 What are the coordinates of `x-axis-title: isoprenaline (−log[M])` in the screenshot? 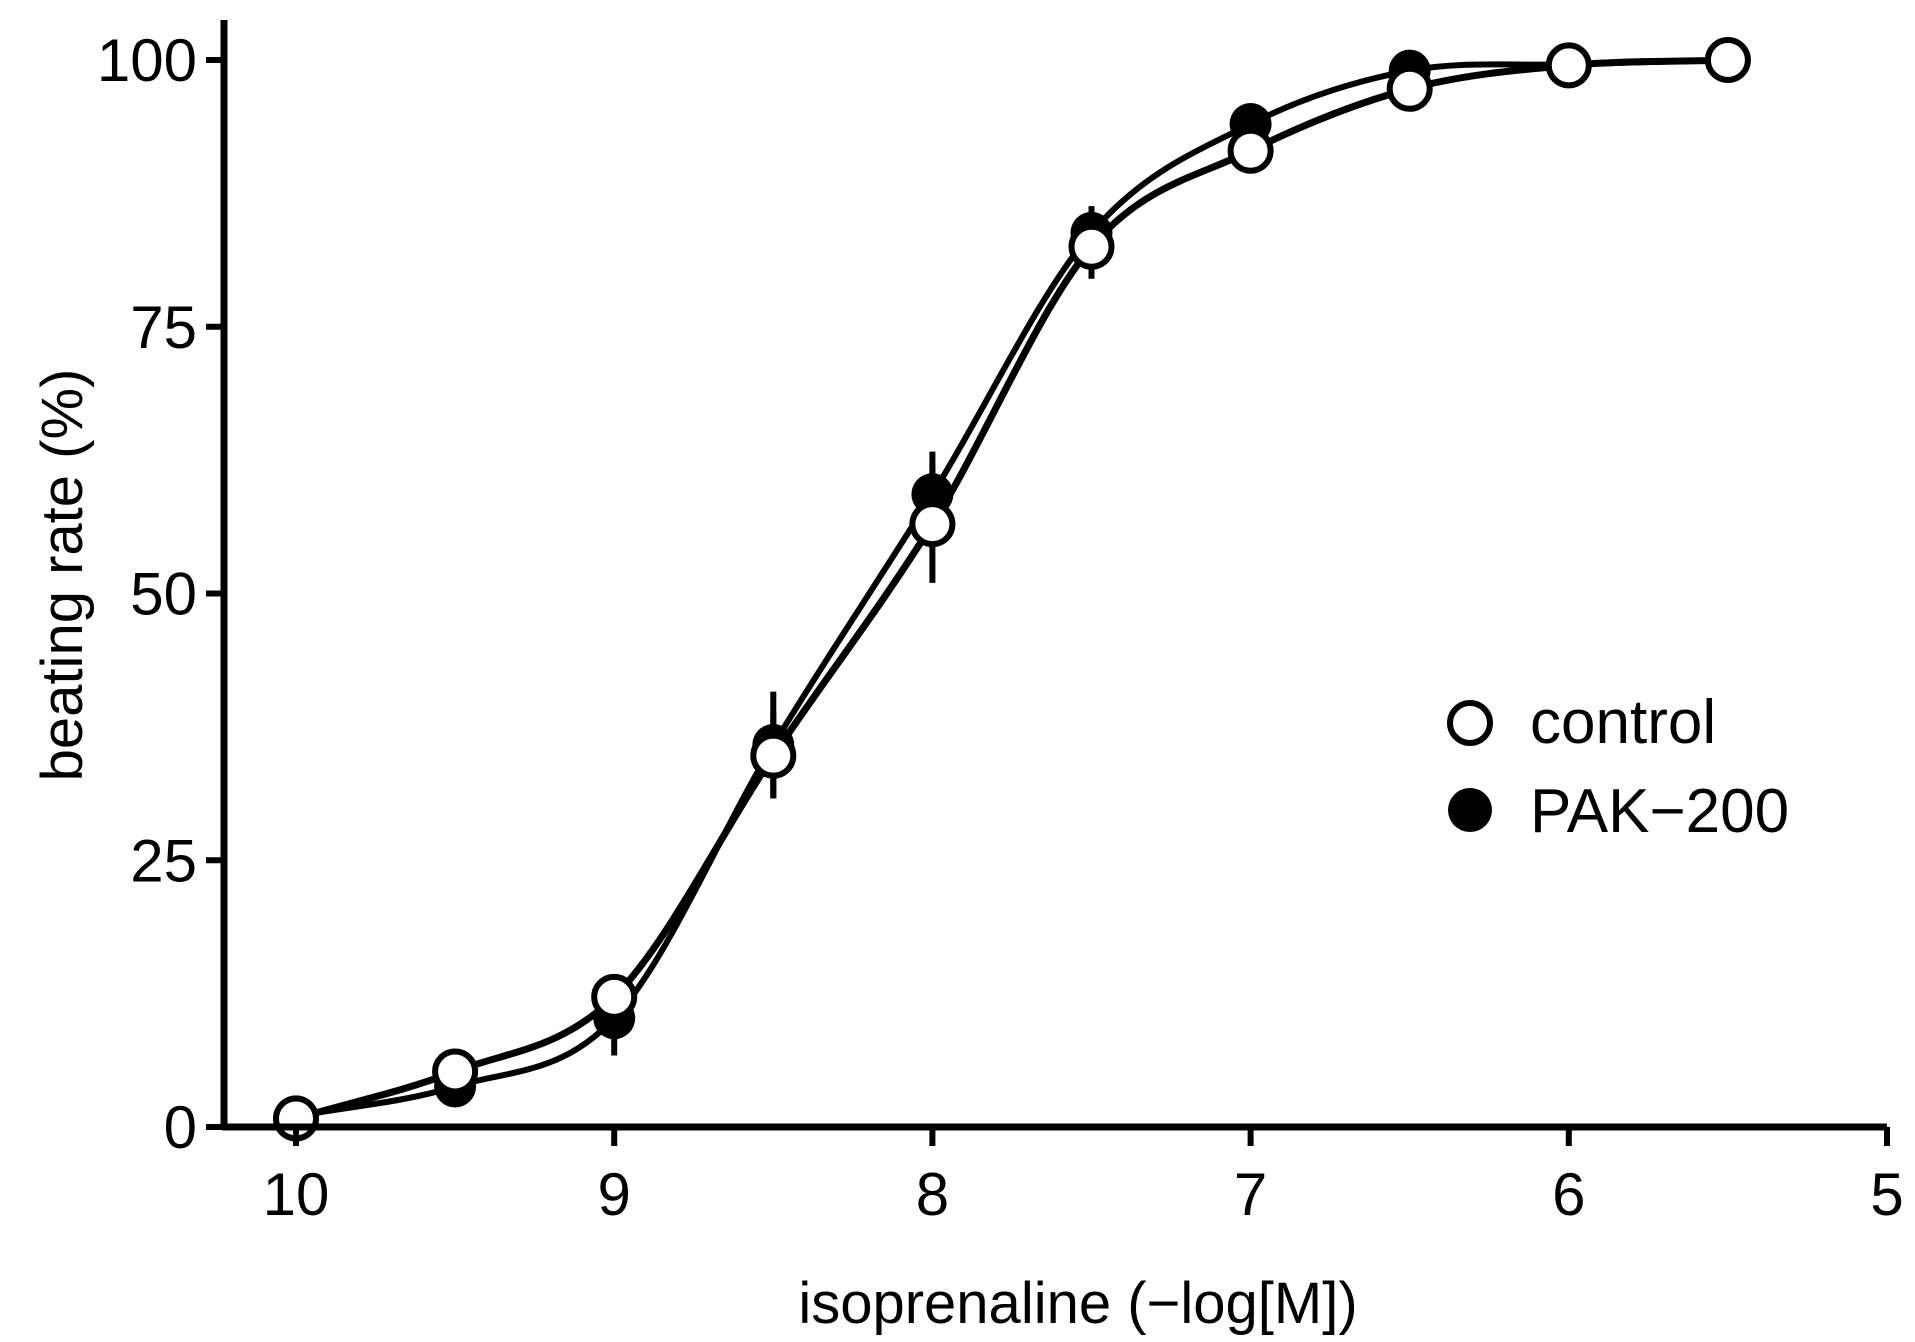 It's located at (1077, 1303).